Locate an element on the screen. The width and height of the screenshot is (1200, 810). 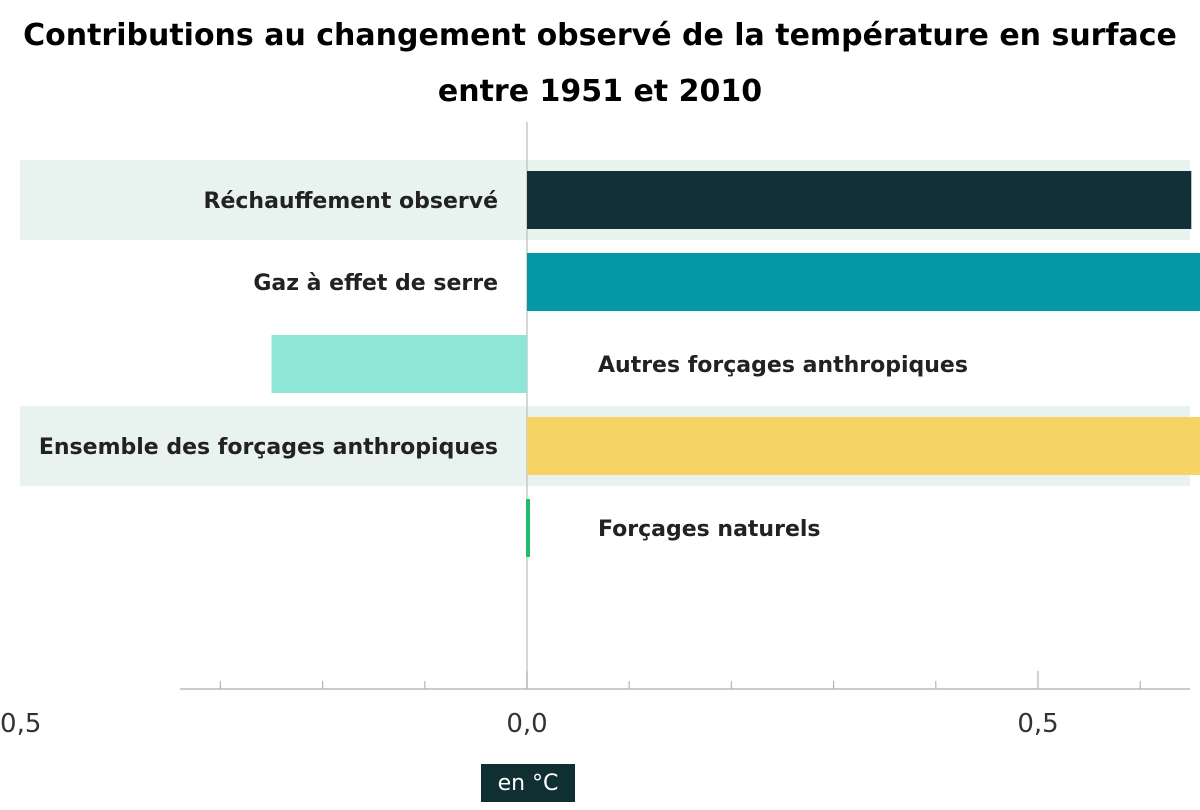
bar-label: Ensemble des forçages anthropiques is located at coordinates (268, 447).